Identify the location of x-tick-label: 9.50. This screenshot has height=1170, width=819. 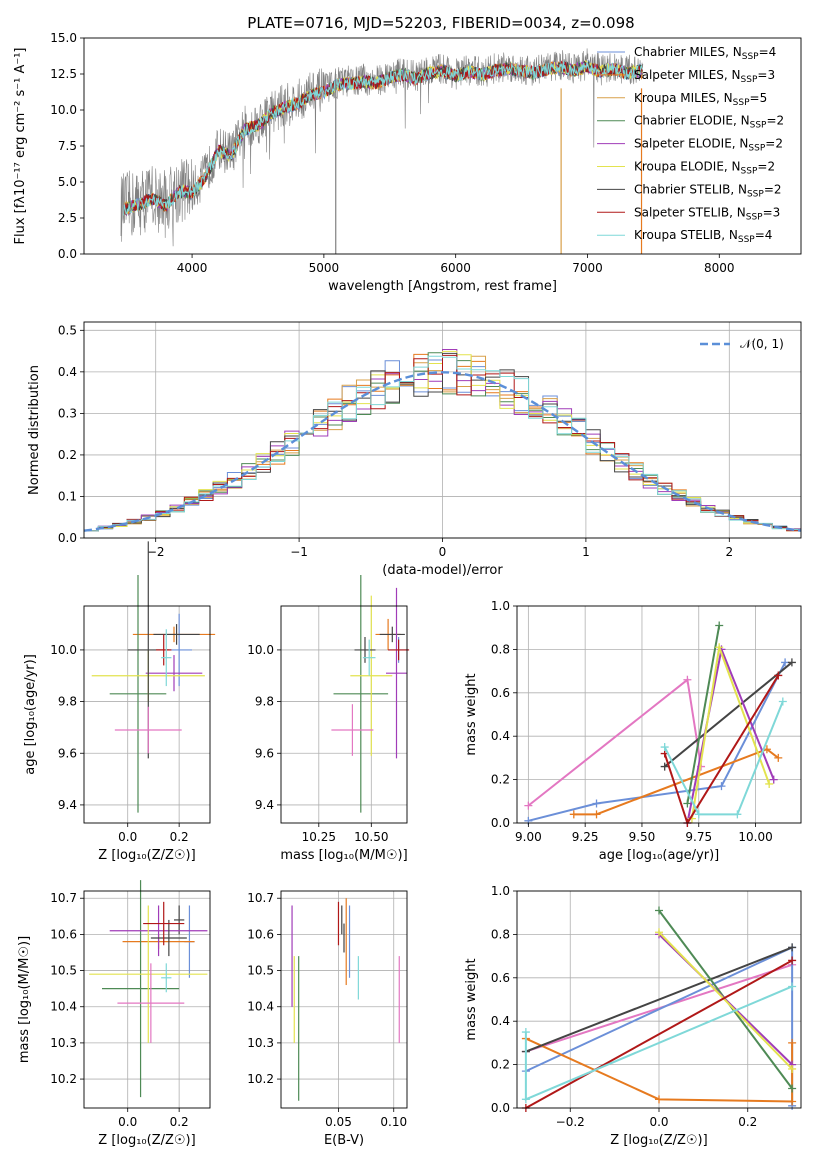
(642, 837).